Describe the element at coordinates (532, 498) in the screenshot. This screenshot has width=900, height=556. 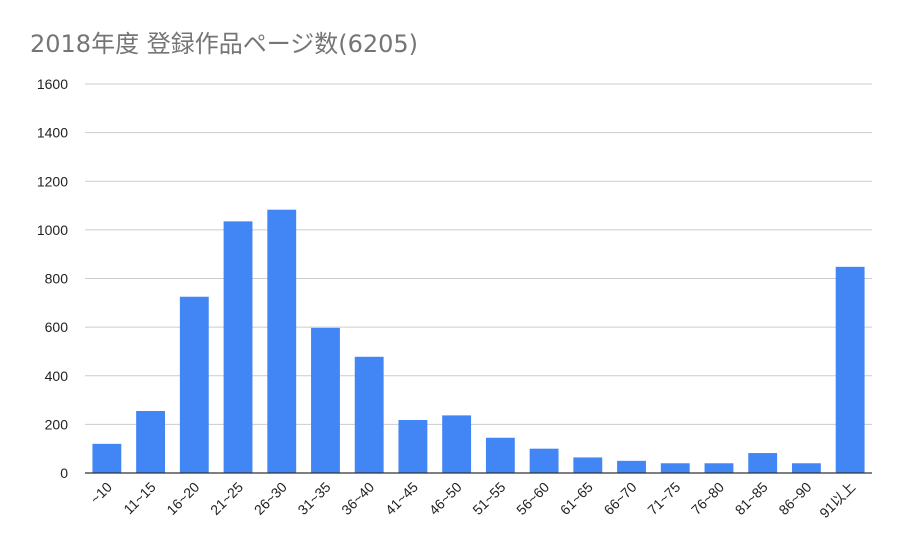
I see `x-tick-label: 56~60` at that location.